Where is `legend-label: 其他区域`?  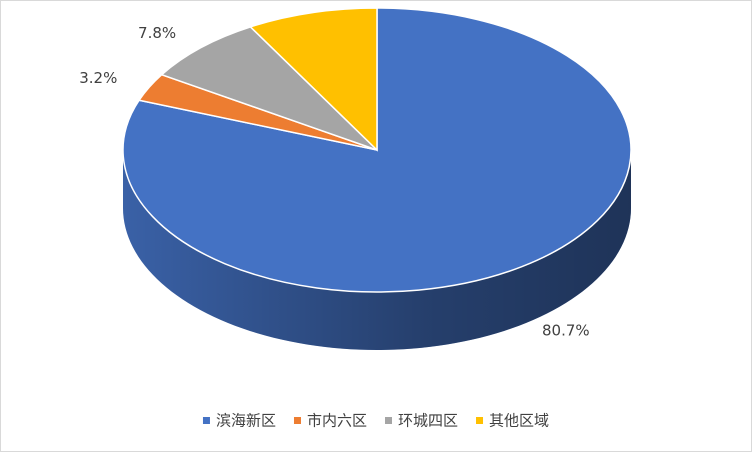 legend-label: 其他区域 is located at coordinates (519, 421).